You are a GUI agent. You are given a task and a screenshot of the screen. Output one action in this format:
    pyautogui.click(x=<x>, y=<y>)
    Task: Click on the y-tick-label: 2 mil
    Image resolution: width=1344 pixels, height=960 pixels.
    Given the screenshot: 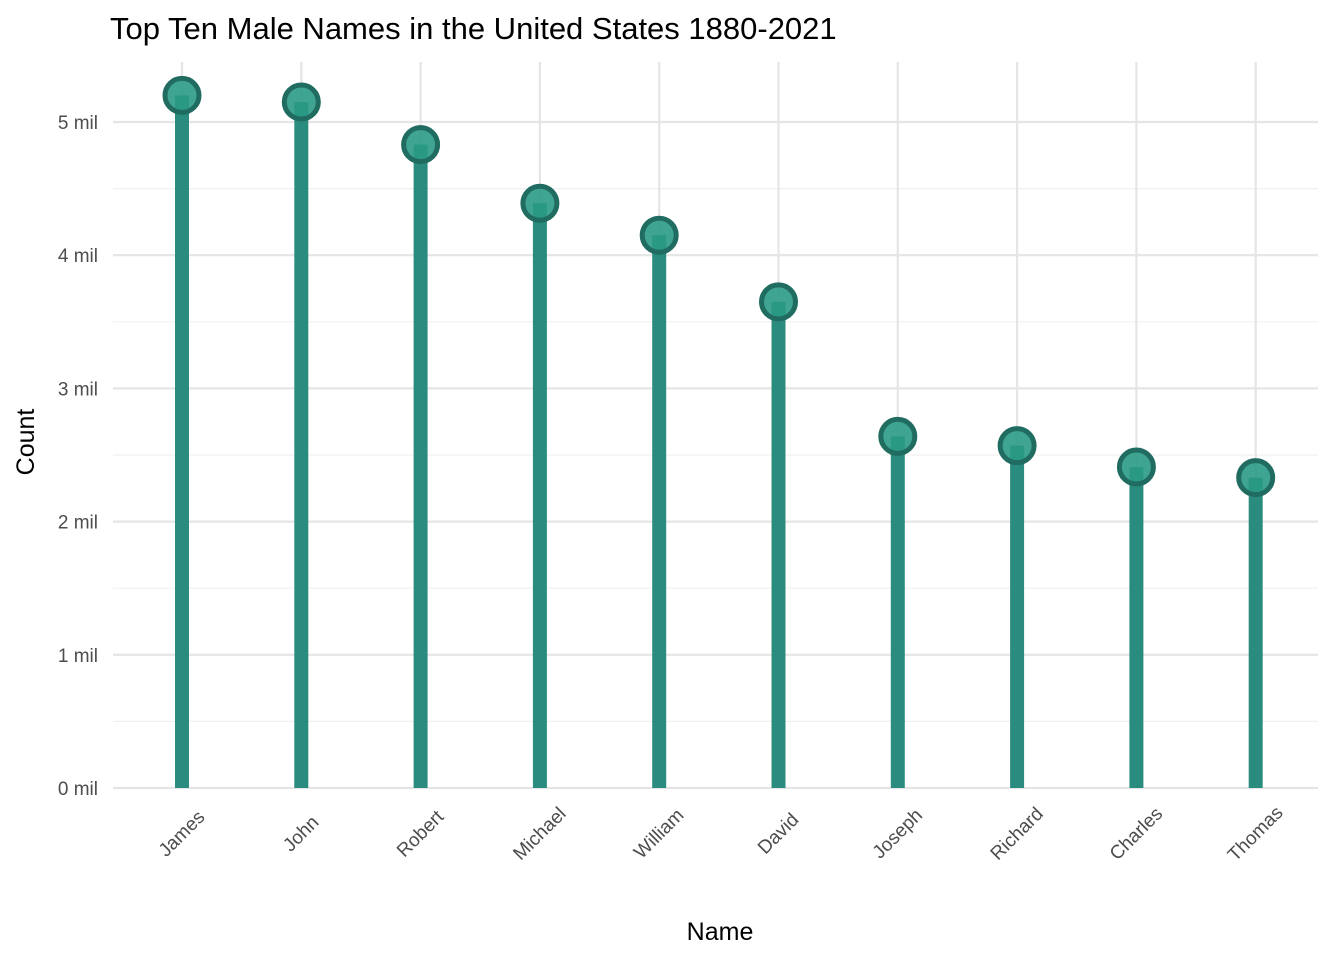 What is the action you would take?
    pyautogui.click(x=78, y=523)
    